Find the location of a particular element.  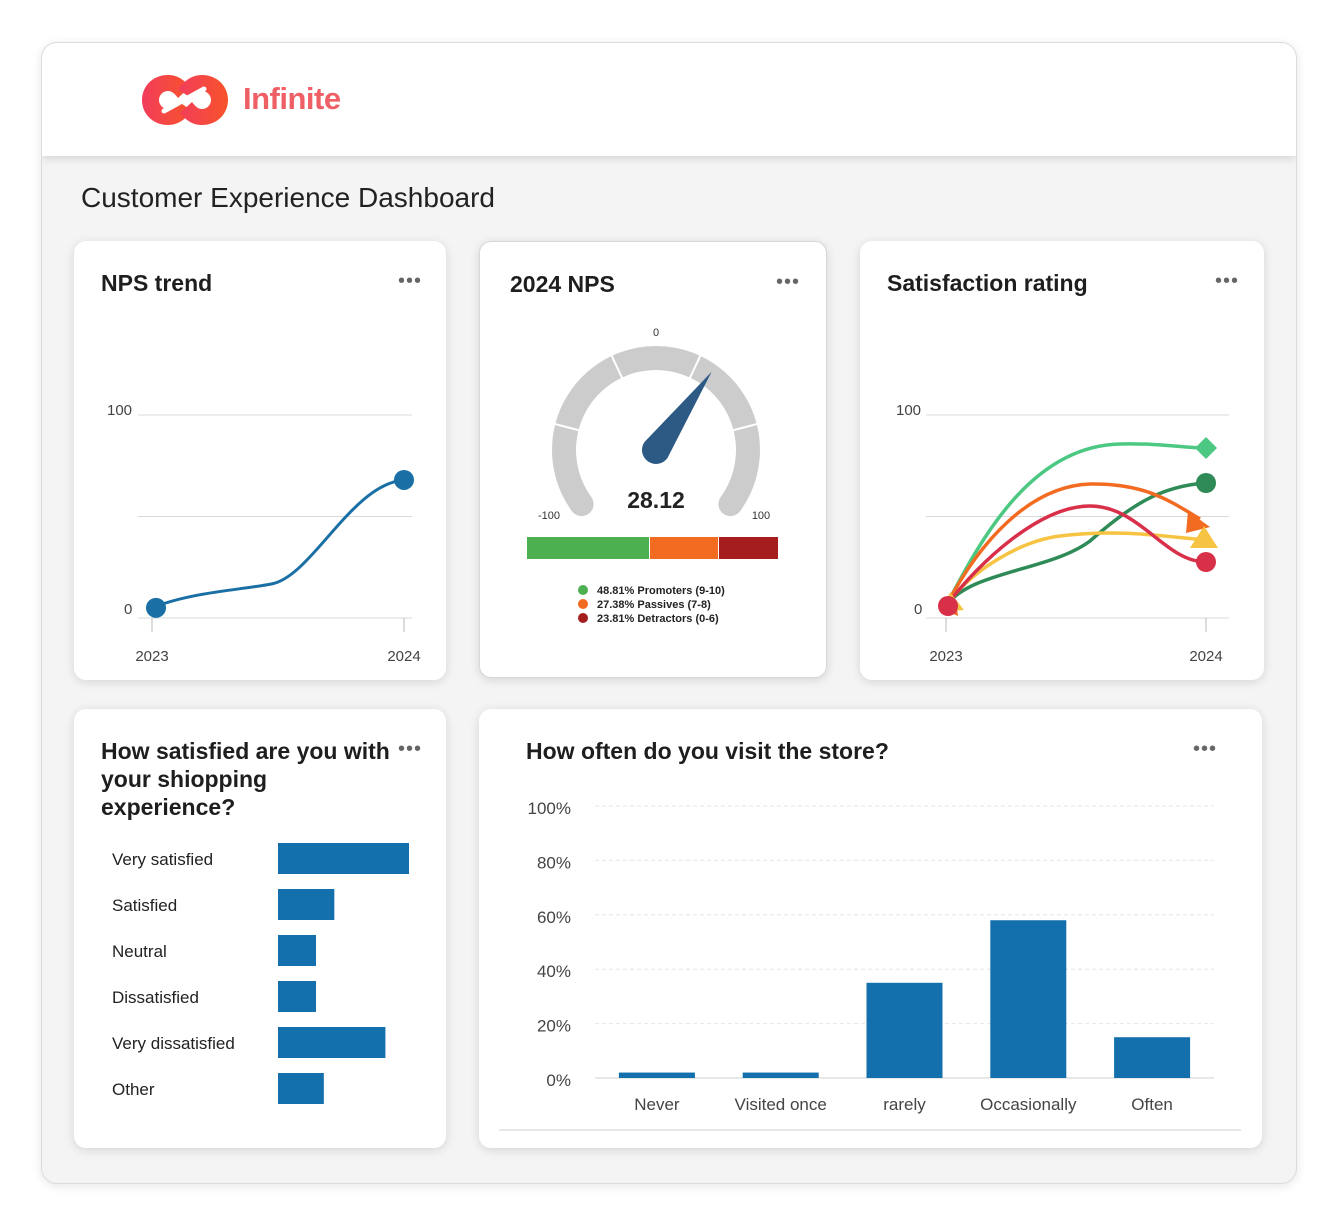

x-tick-label: Occasionally is located at coordinates (1028, 1104).